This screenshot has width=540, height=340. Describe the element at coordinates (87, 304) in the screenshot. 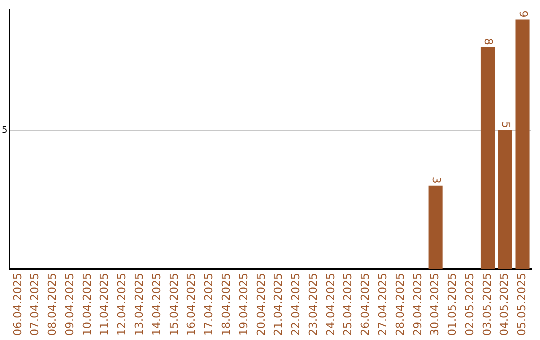

I see `x-tick-label: 10.04.2025` at that location.